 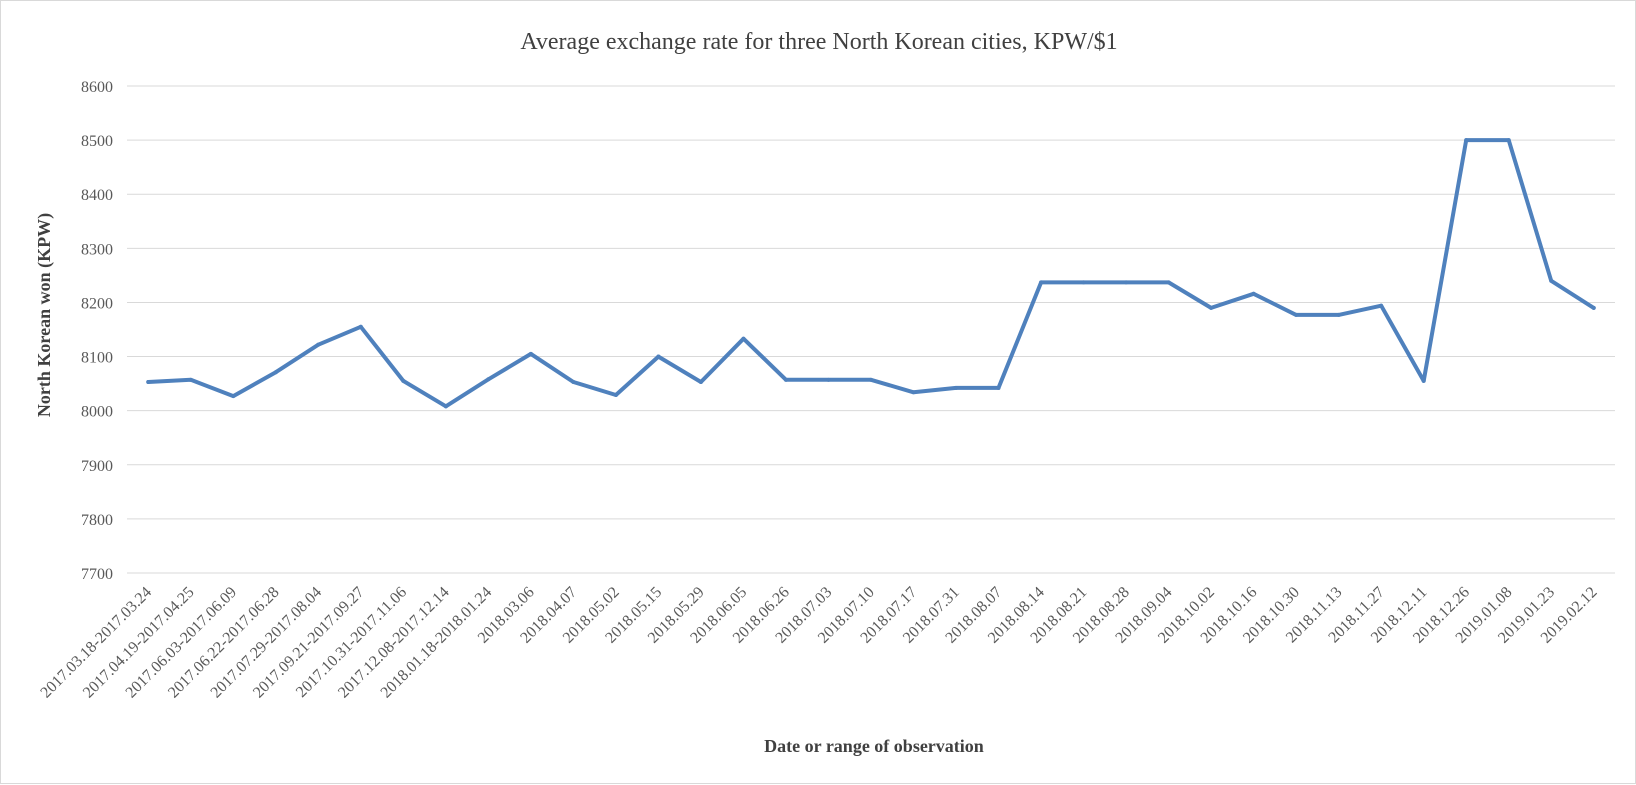 I want to click on y-tick-label: 7800, so click(x=97, y=520).